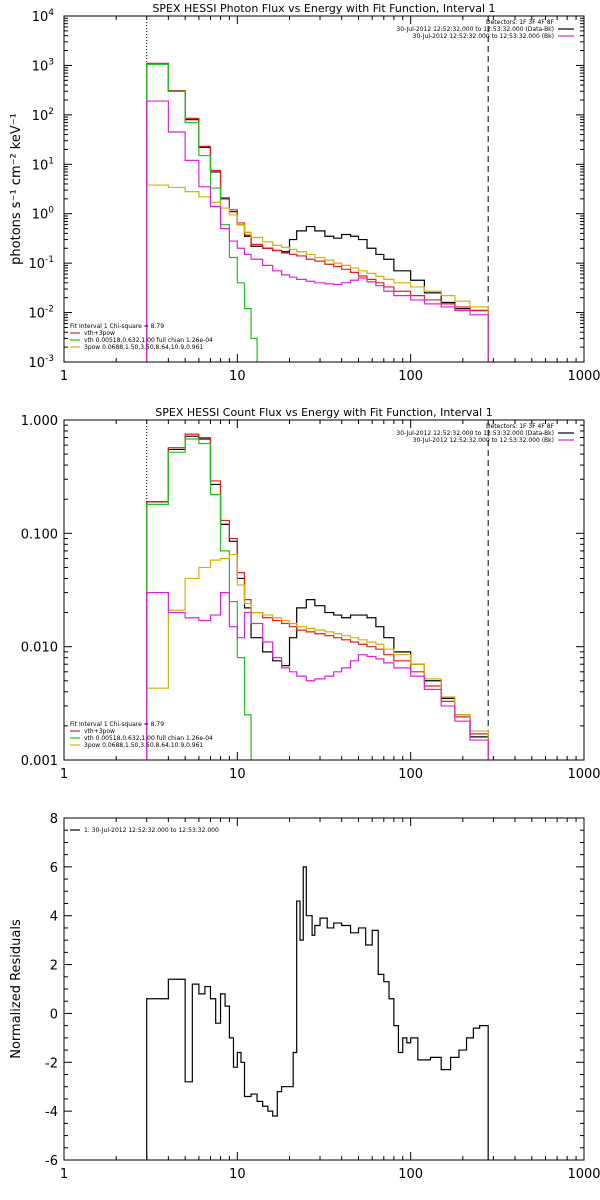  I want to click on y-tick-label: 10⁴, so click(43, 16).